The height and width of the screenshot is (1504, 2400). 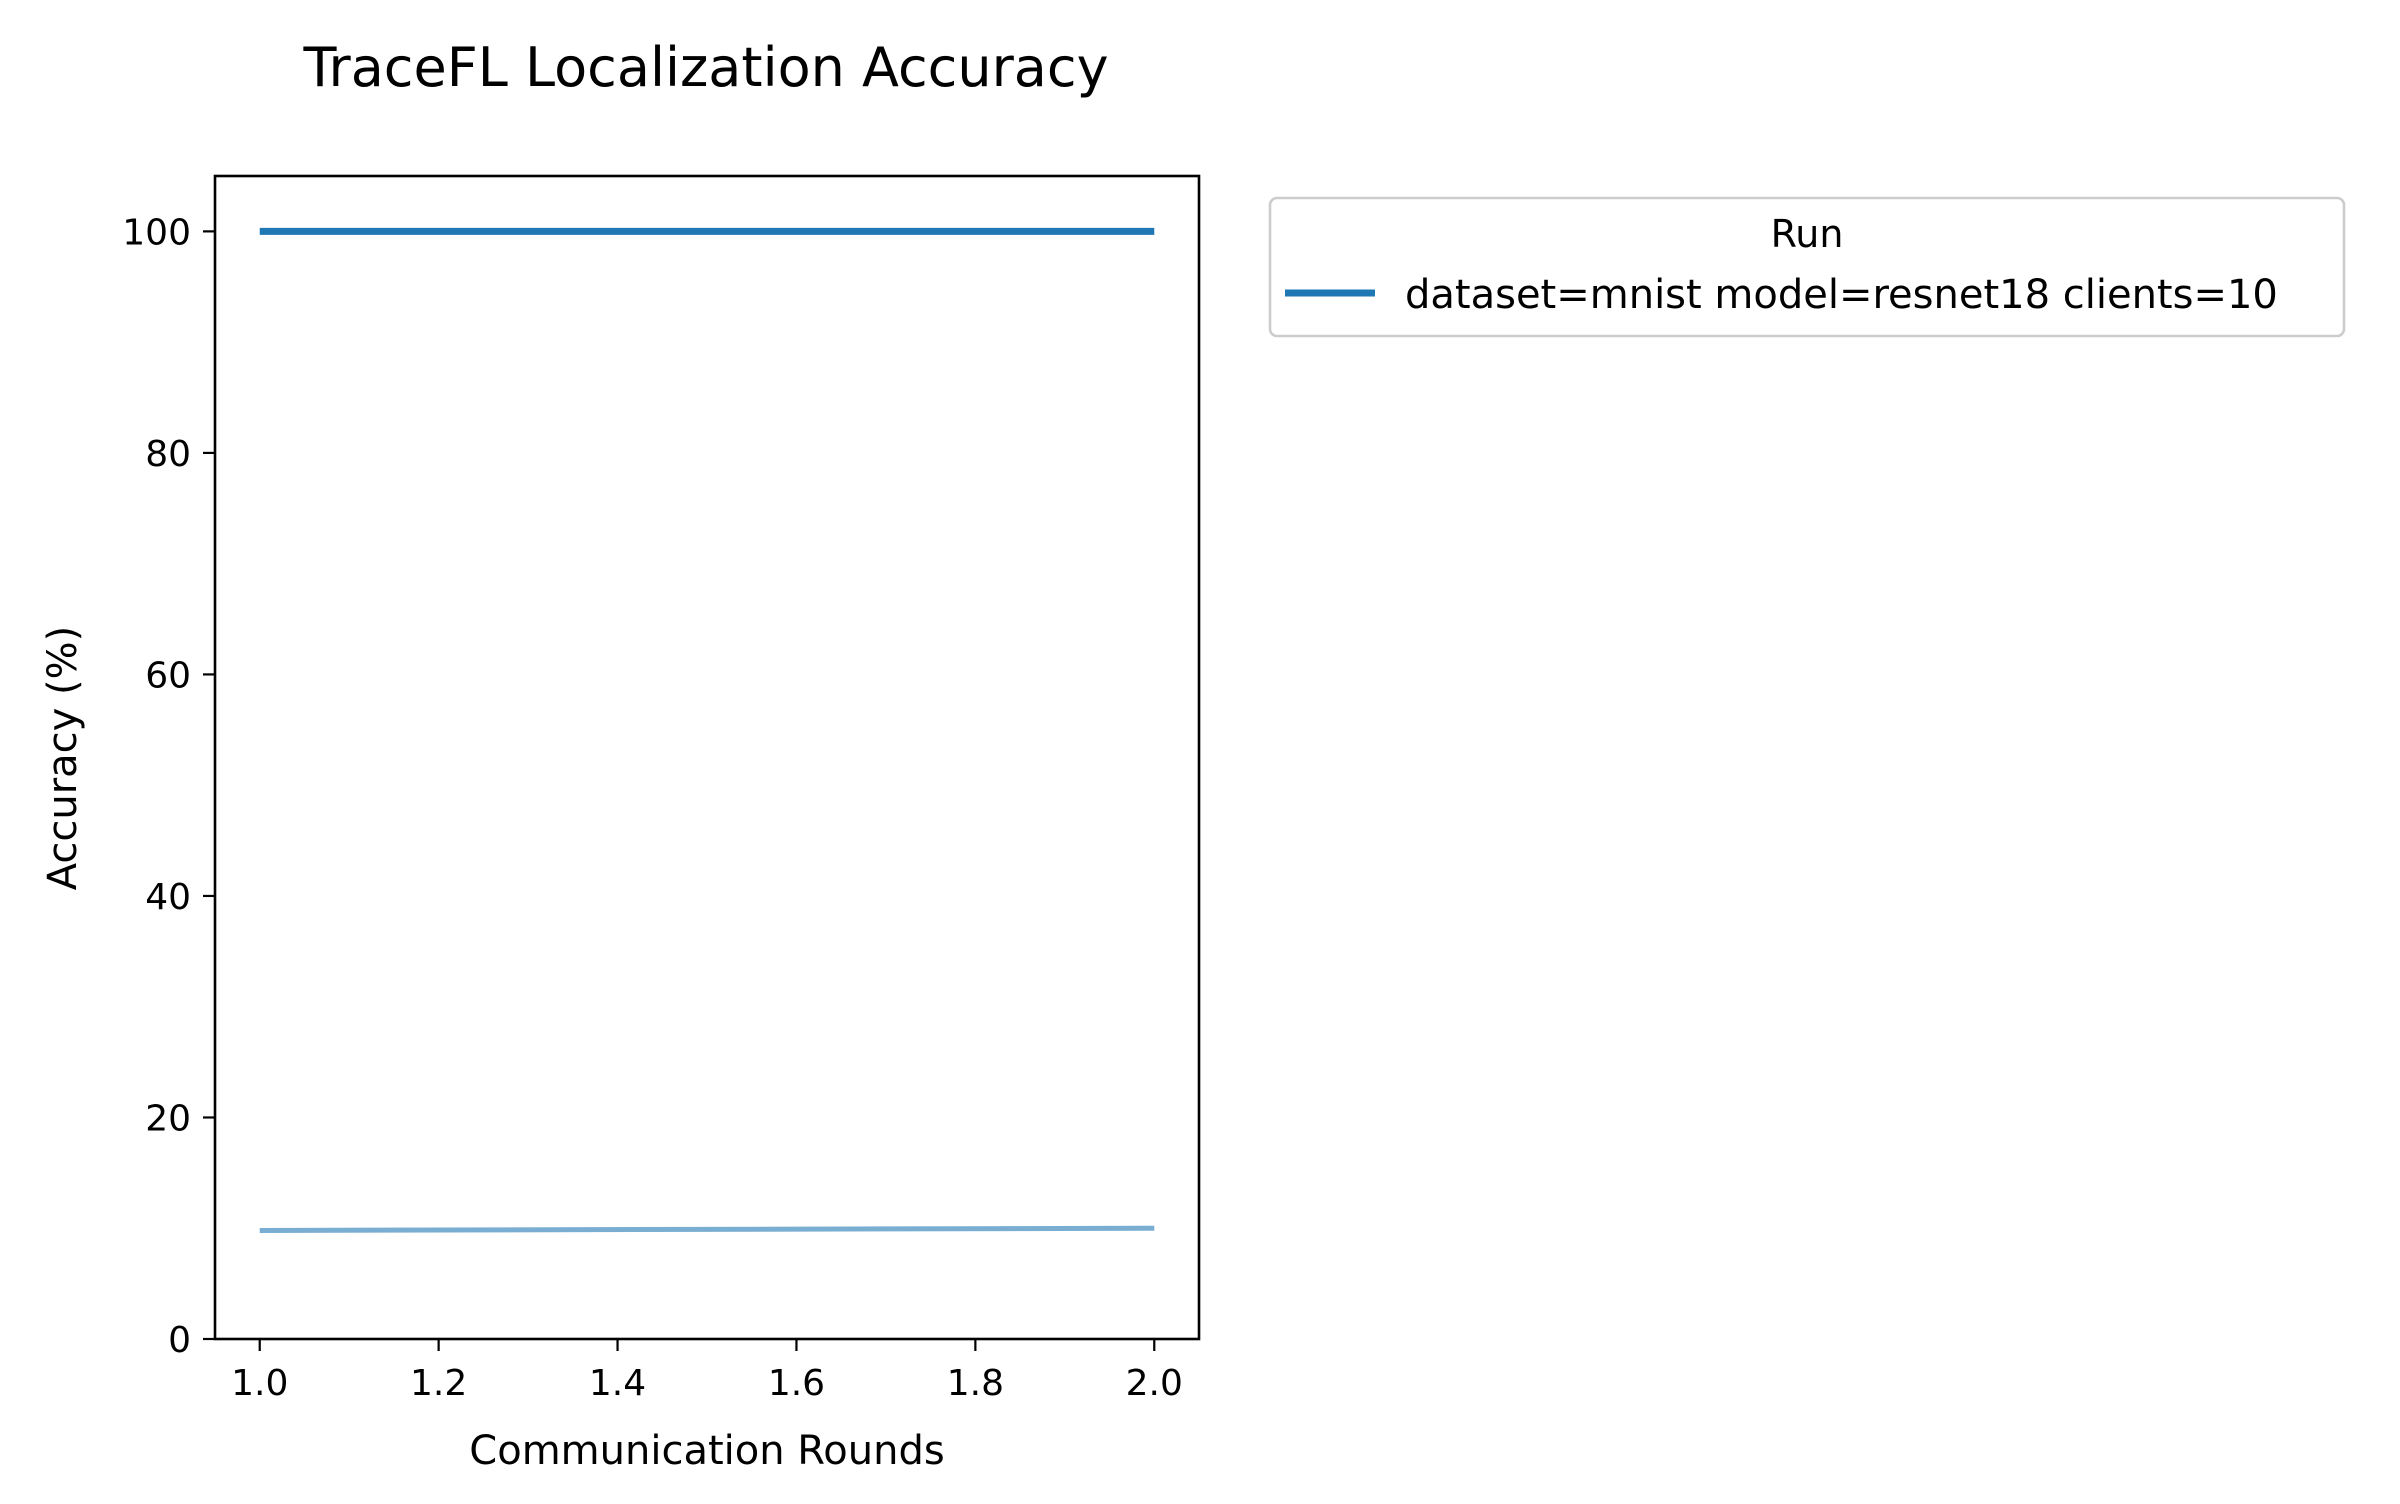 What do you see at coordinates (156, 232) in the screenshot?
I see `y-tick-label: 100` at bounding box center [156, 232].